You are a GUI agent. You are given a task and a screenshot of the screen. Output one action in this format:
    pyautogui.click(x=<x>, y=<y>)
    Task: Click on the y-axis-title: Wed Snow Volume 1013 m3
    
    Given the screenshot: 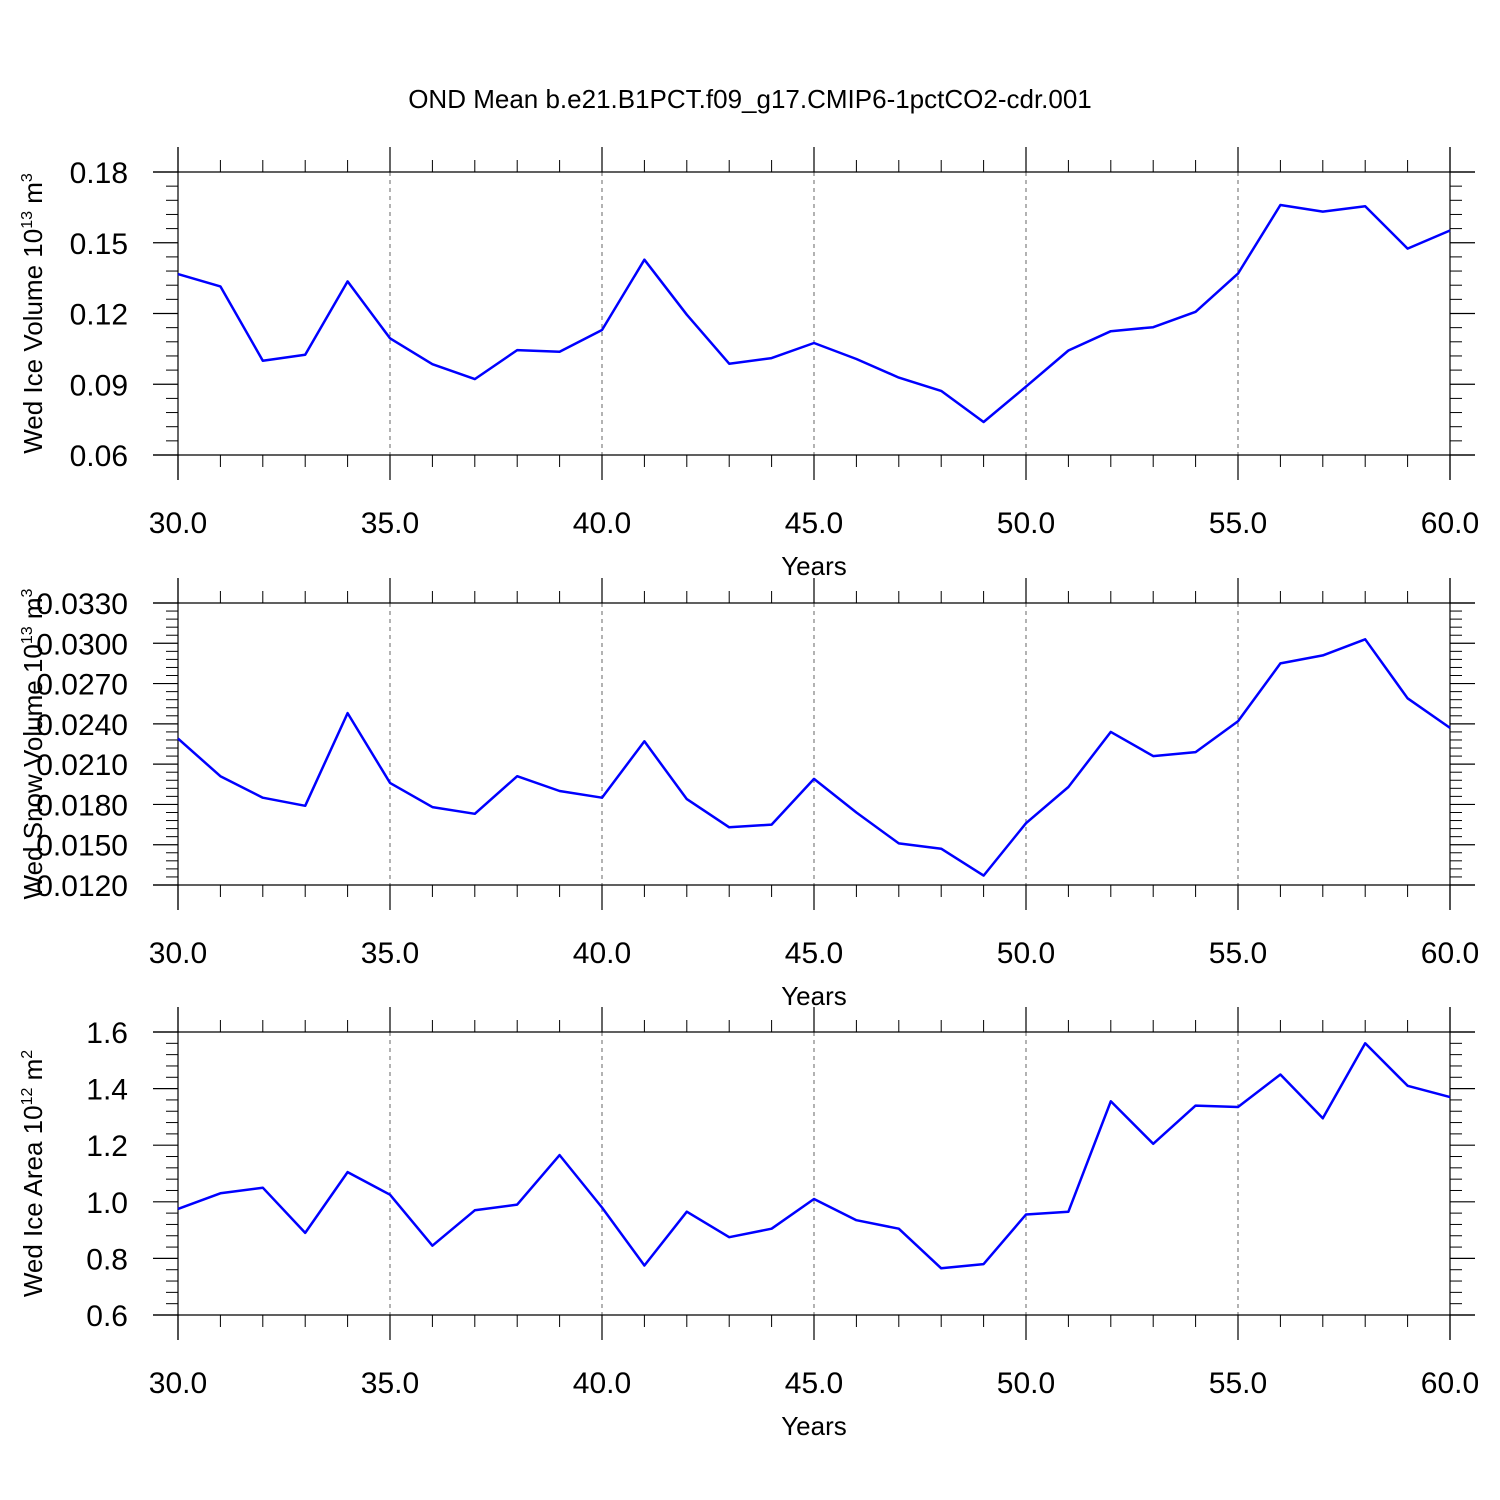 What is the action you would take?
    pyautogui.click(x=33, y=743)
    